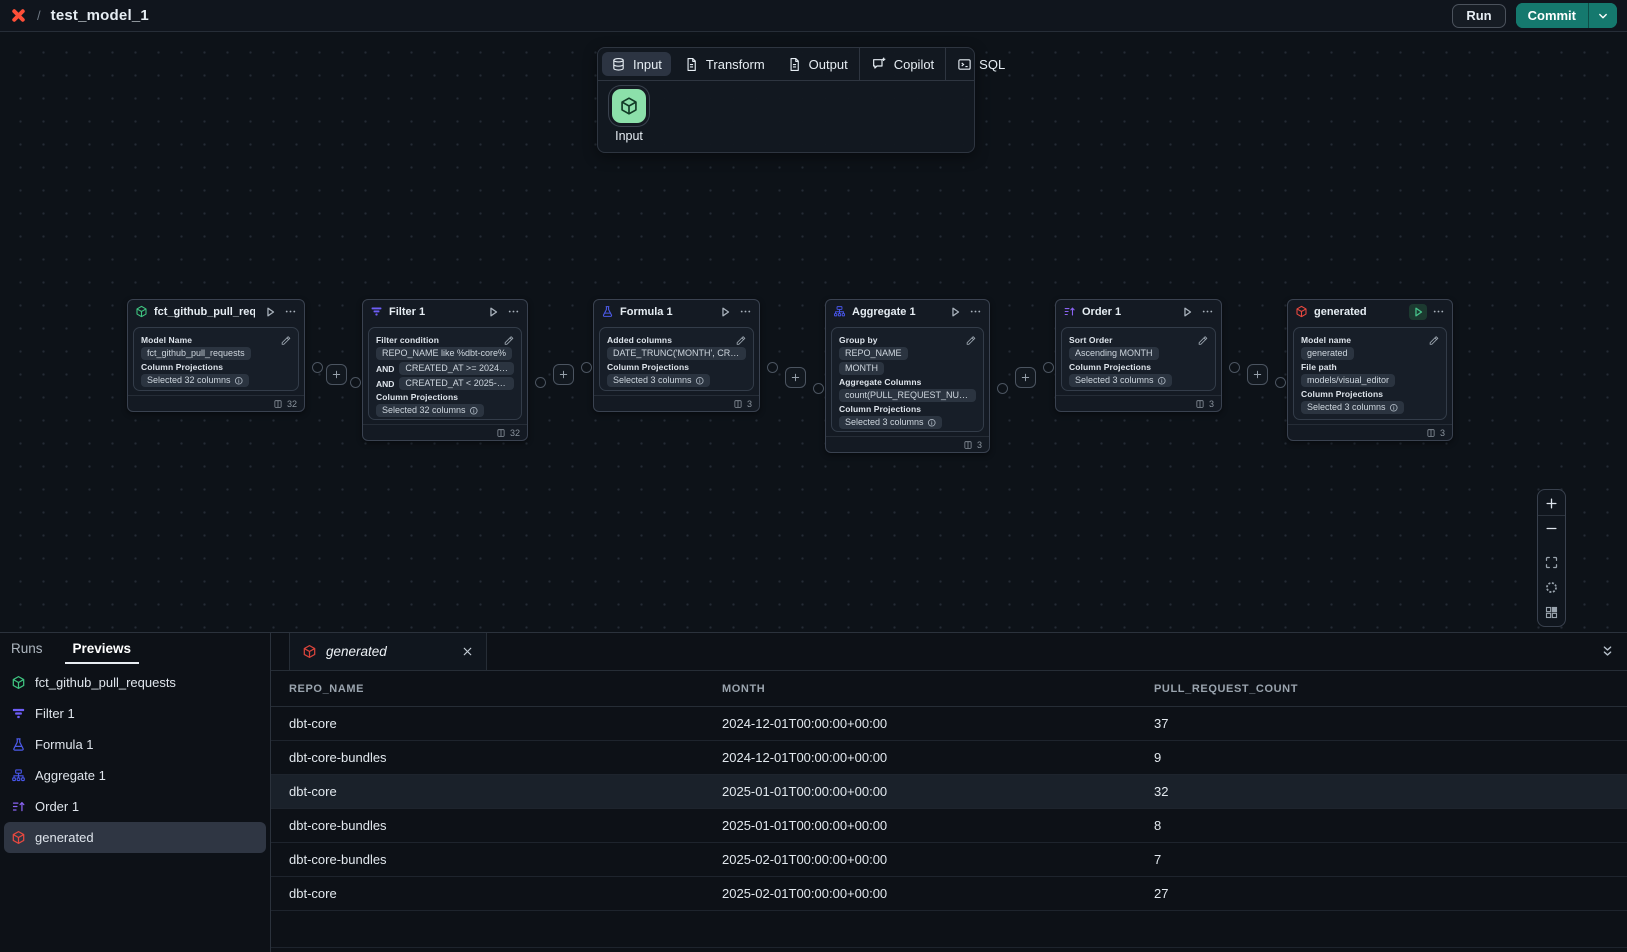 This screenshot has height=952, width=1627. Describe the element at coordinates (949, 724) in the screenshot. I see `table-row: dbt-core 2024-12-01T00:00:00+00:00 37` at that location.